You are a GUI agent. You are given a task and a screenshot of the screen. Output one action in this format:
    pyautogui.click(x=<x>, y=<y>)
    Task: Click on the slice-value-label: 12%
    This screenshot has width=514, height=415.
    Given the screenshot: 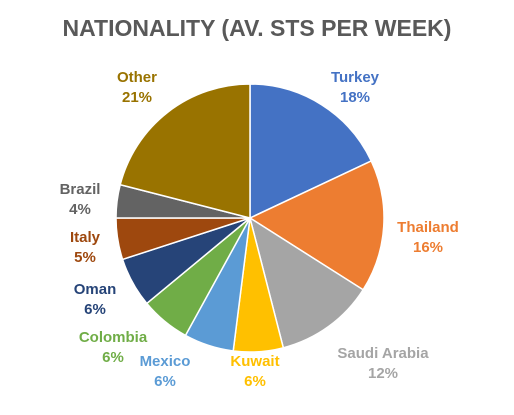 What is the action you would take?
    pyautogui.click(x=383, y=373)
    